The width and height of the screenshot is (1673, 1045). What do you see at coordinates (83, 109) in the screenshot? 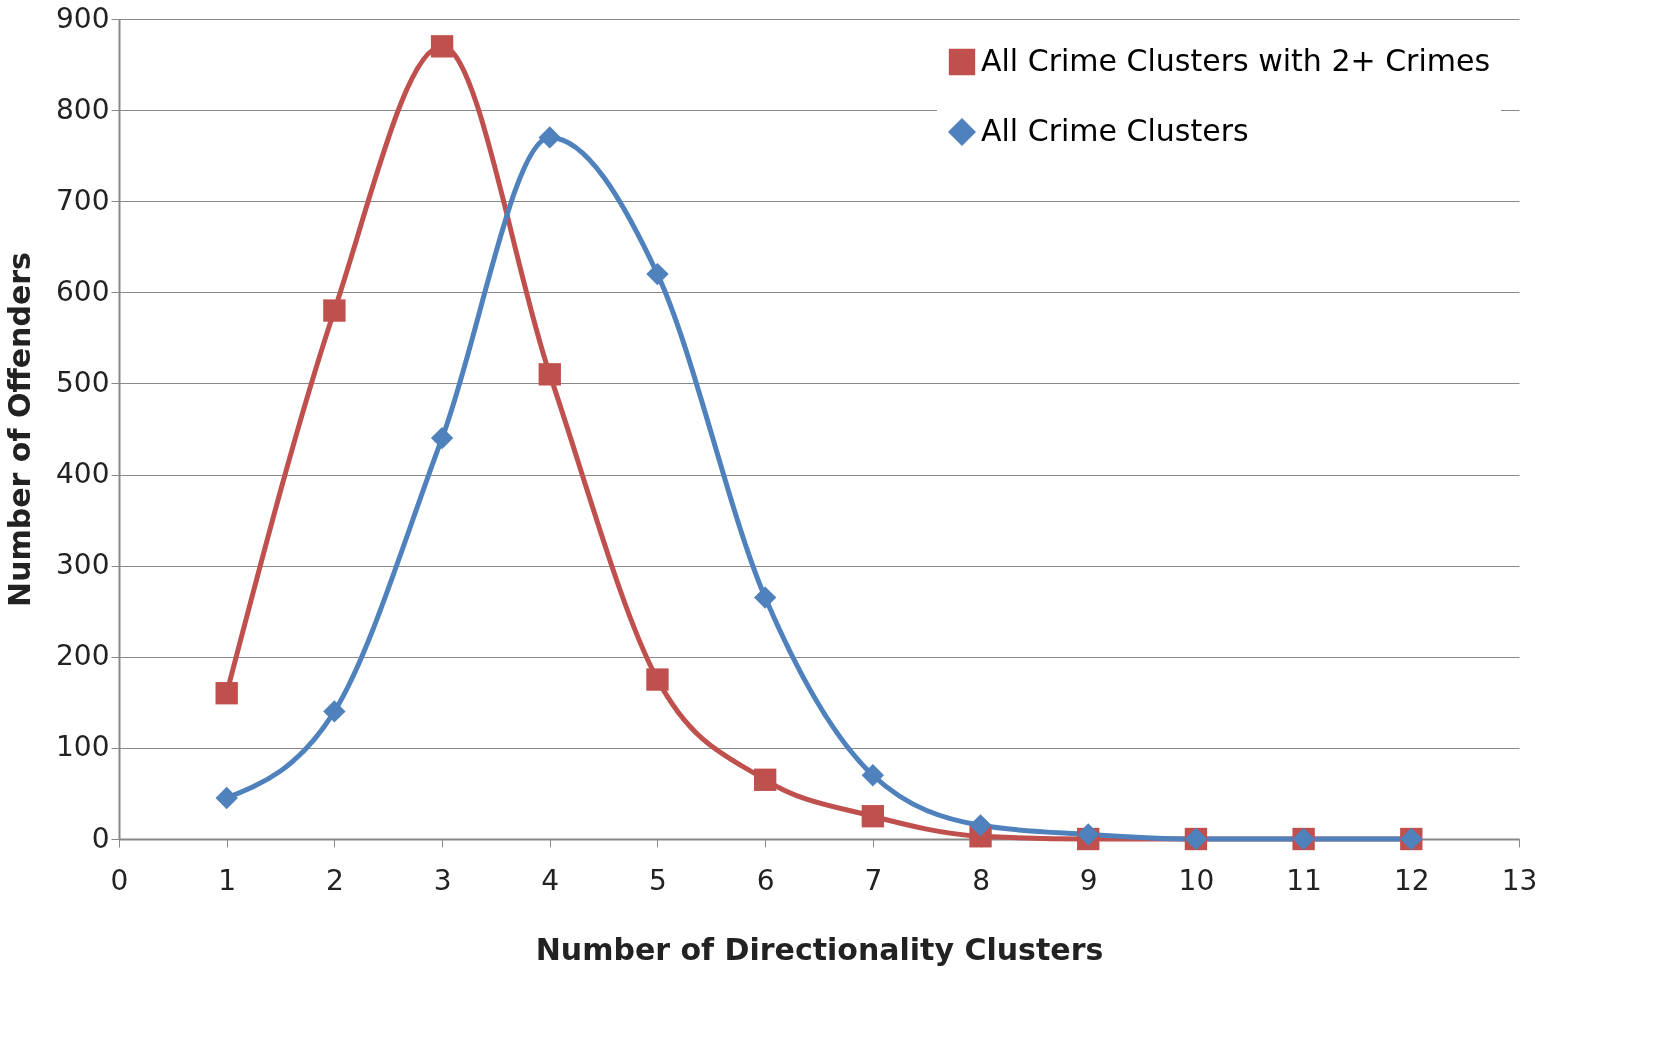
I see `y-tick-label: 800` at bounding box center [83, 109].